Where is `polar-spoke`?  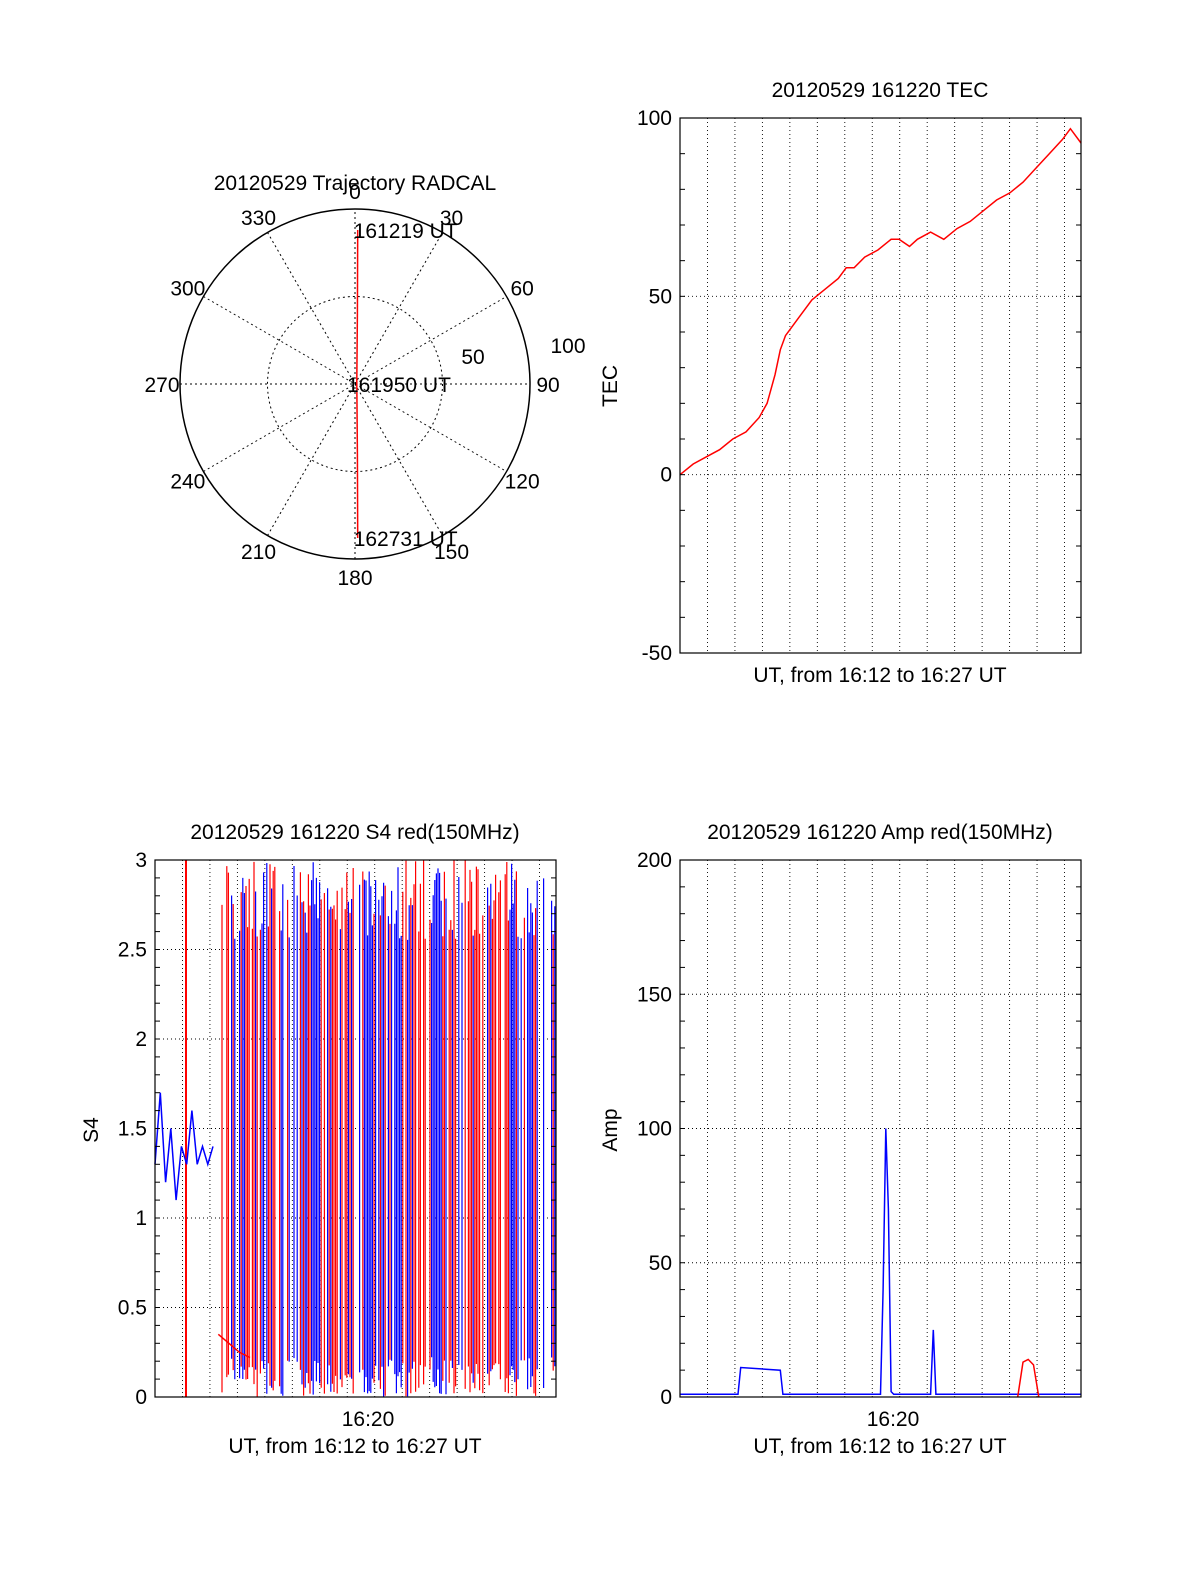
polar-spoke is located at coordinates (355, 384).